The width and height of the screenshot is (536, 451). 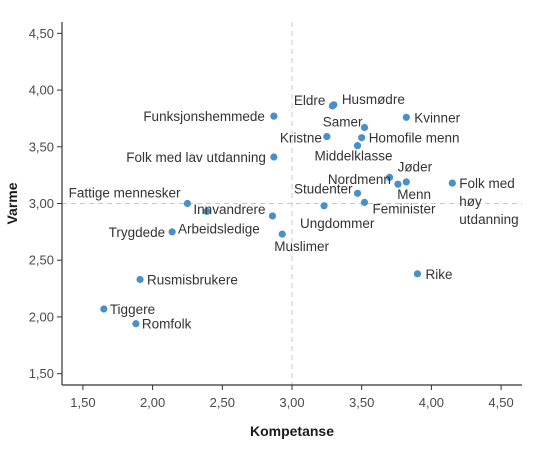 What do you see at coordinates (323, 188) in the screenshot?
I see `point-label: Studenter` at bounding box center [323, 188].